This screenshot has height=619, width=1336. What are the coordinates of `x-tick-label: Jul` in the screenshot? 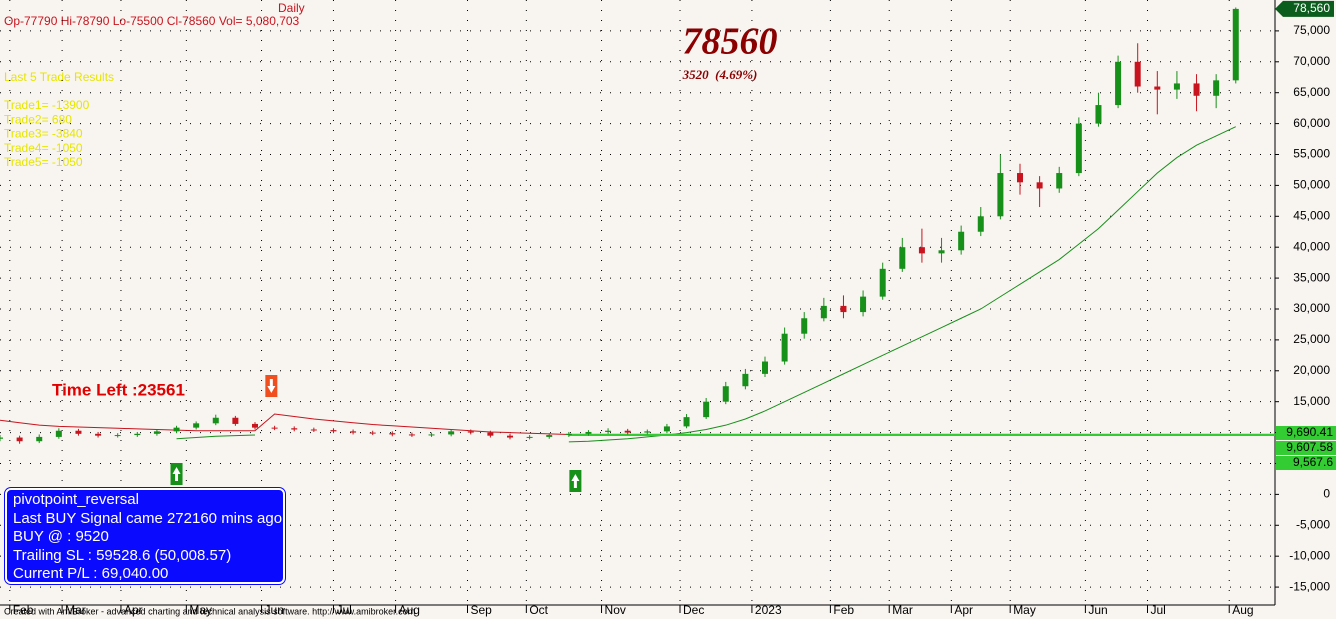 It's located at (343, 610).